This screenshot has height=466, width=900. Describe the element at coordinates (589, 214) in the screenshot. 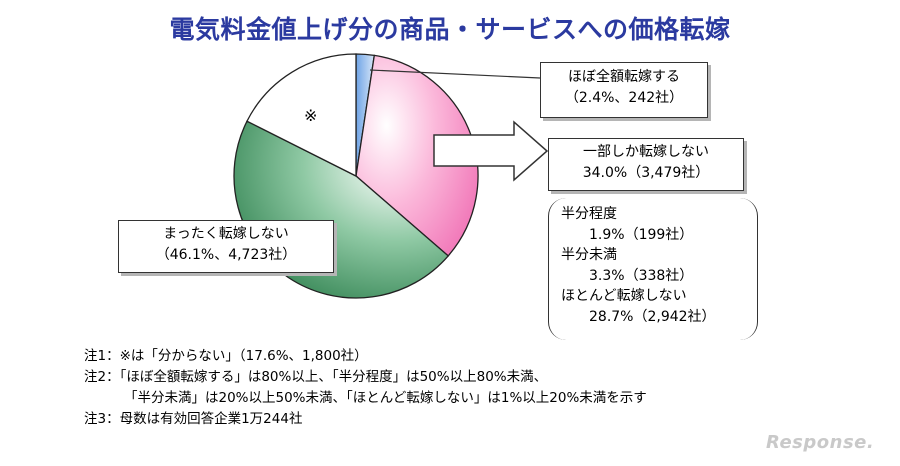

I see `breakdown-half-name: 半分程度` at that location.